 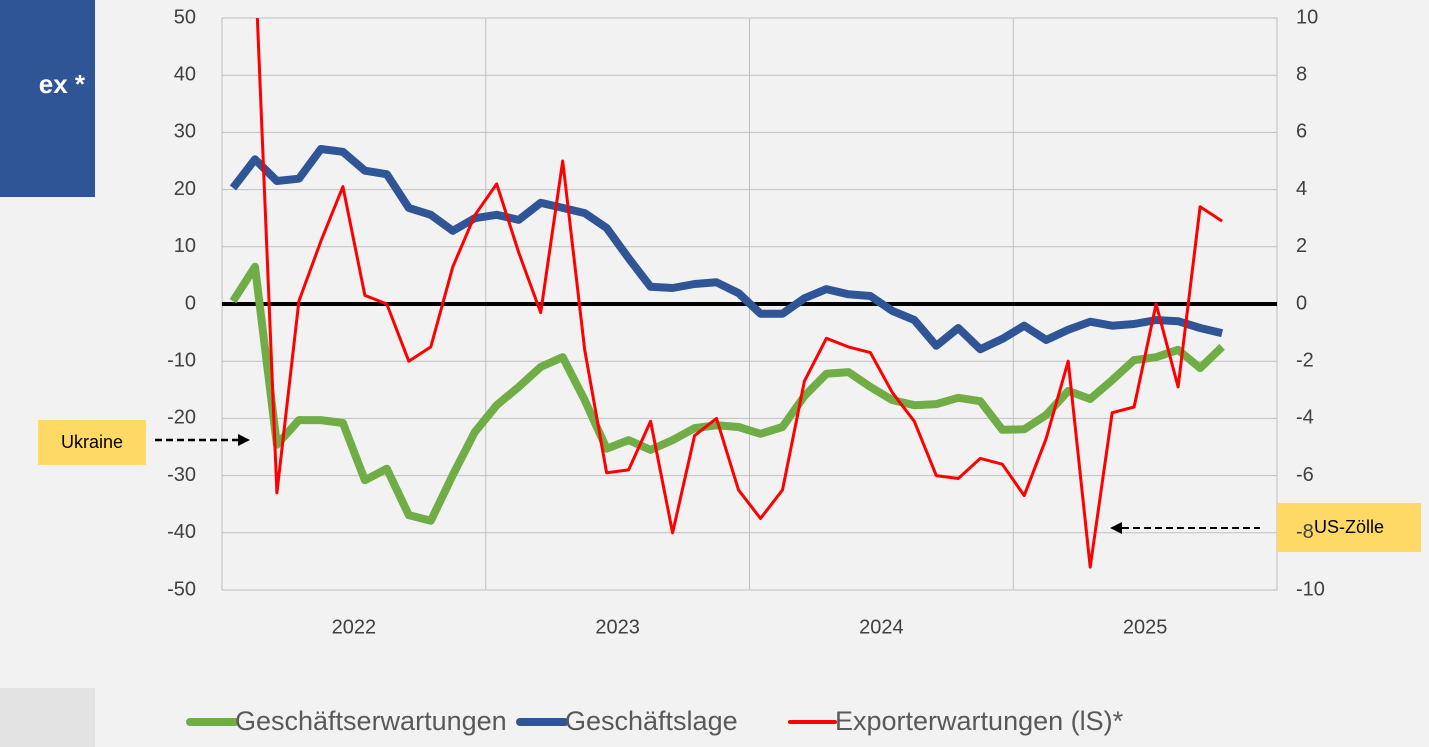 What do you see at coordinates (185, 74) in the screenshot?
I see `y-tick-label: 40` at bounding box center [185, 74].